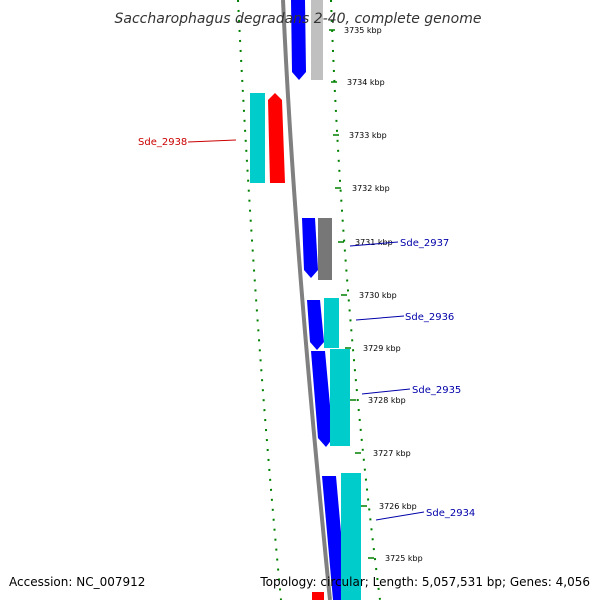  What do you see at coordinates (368, 135) in the screenshot?
I see `tick-label: 3733 kbp` at bounding box center [368, 135].